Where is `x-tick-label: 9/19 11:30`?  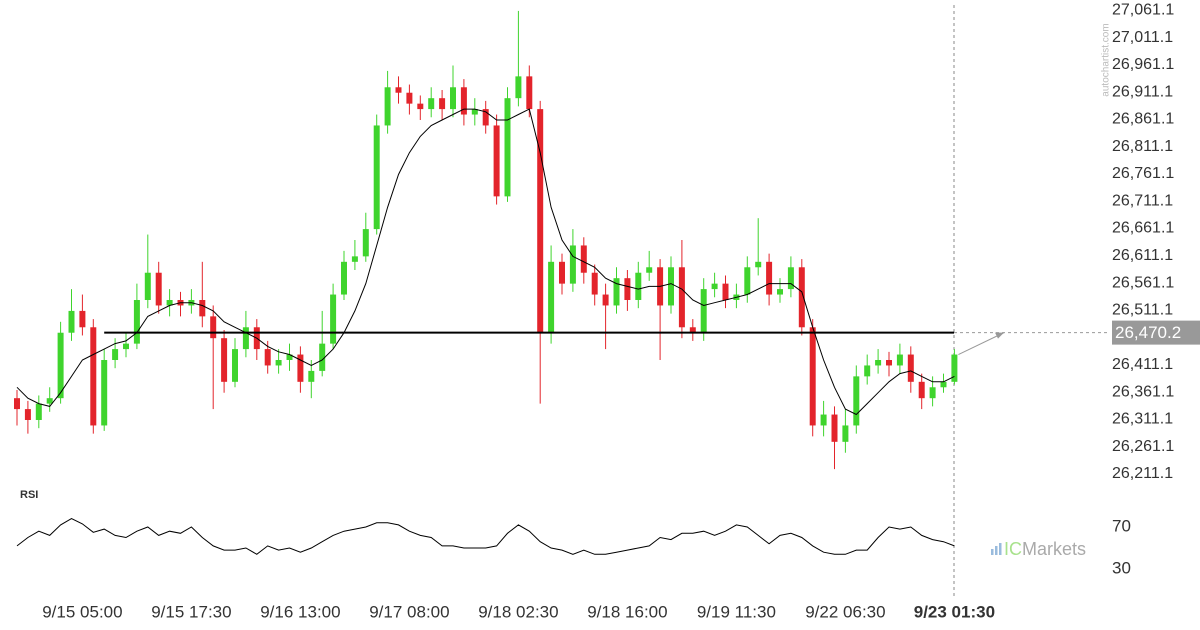 x-tick-label: 9/19 11:30 is located at coordinates (736, 611).